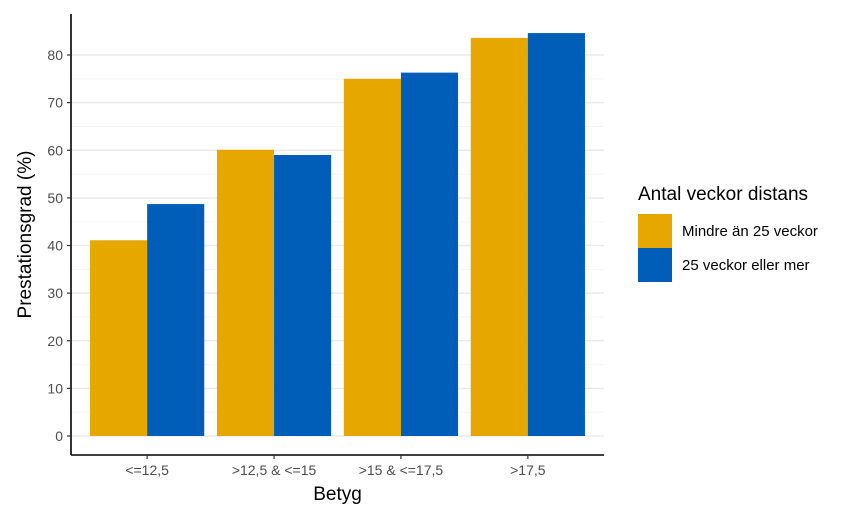  What do you see at coordinates (55, 198) in the screenshot?
I see `y-tick-label: 50` at bounding box center [55, 198].